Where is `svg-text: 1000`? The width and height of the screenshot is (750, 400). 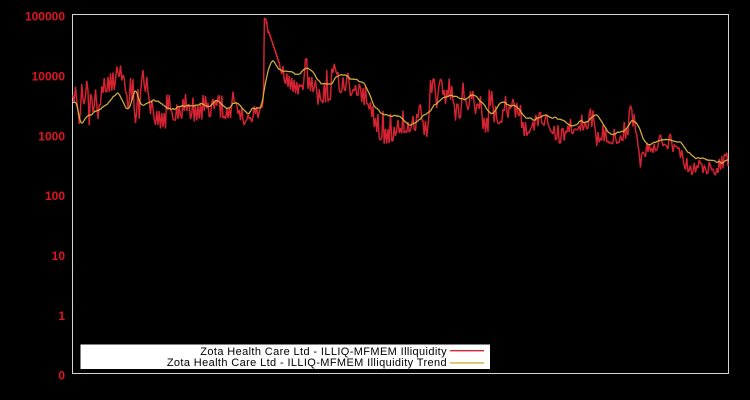
svg-text: 1000 is located at coordinates (51, 136).